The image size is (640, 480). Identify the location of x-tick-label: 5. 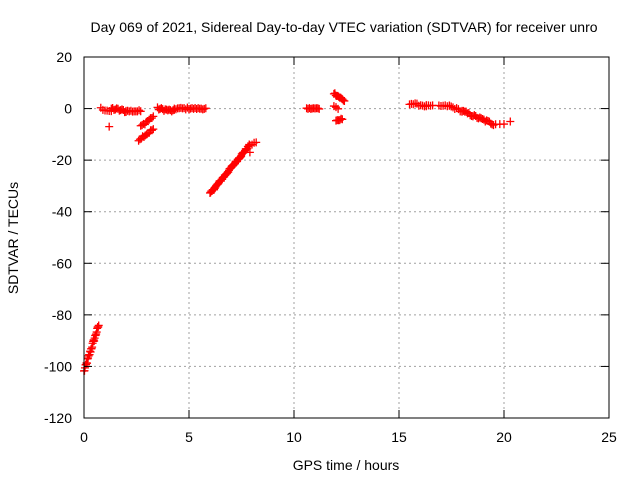
(189, 437).